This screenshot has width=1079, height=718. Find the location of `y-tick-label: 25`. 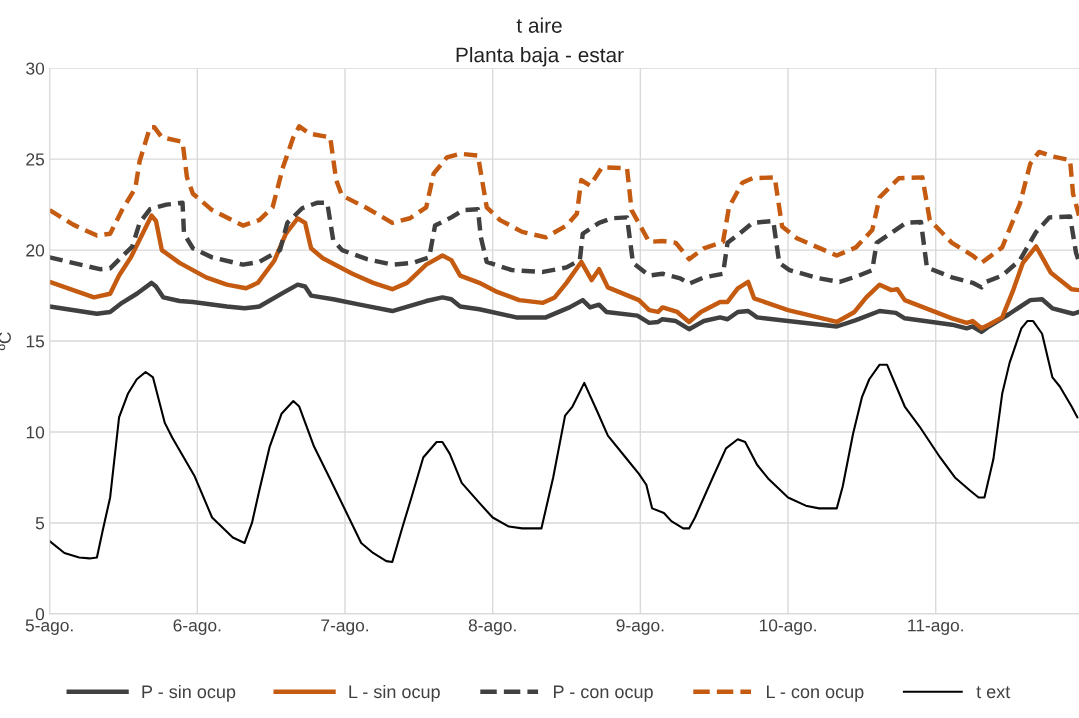

y-tick-label: 25 is located at coordinates (35, 159).